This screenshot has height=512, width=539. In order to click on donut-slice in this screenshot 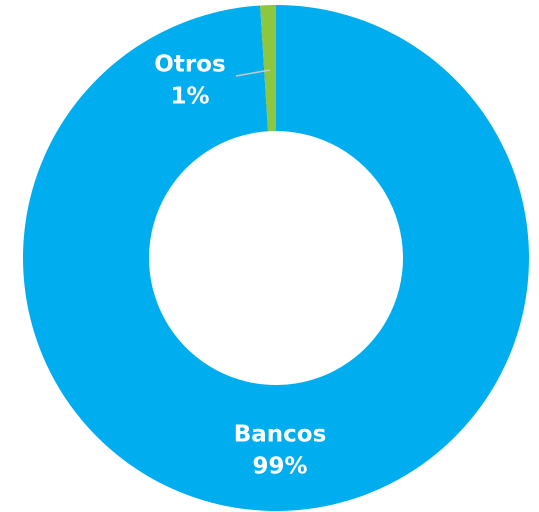, I will do `click(268, 68)`.